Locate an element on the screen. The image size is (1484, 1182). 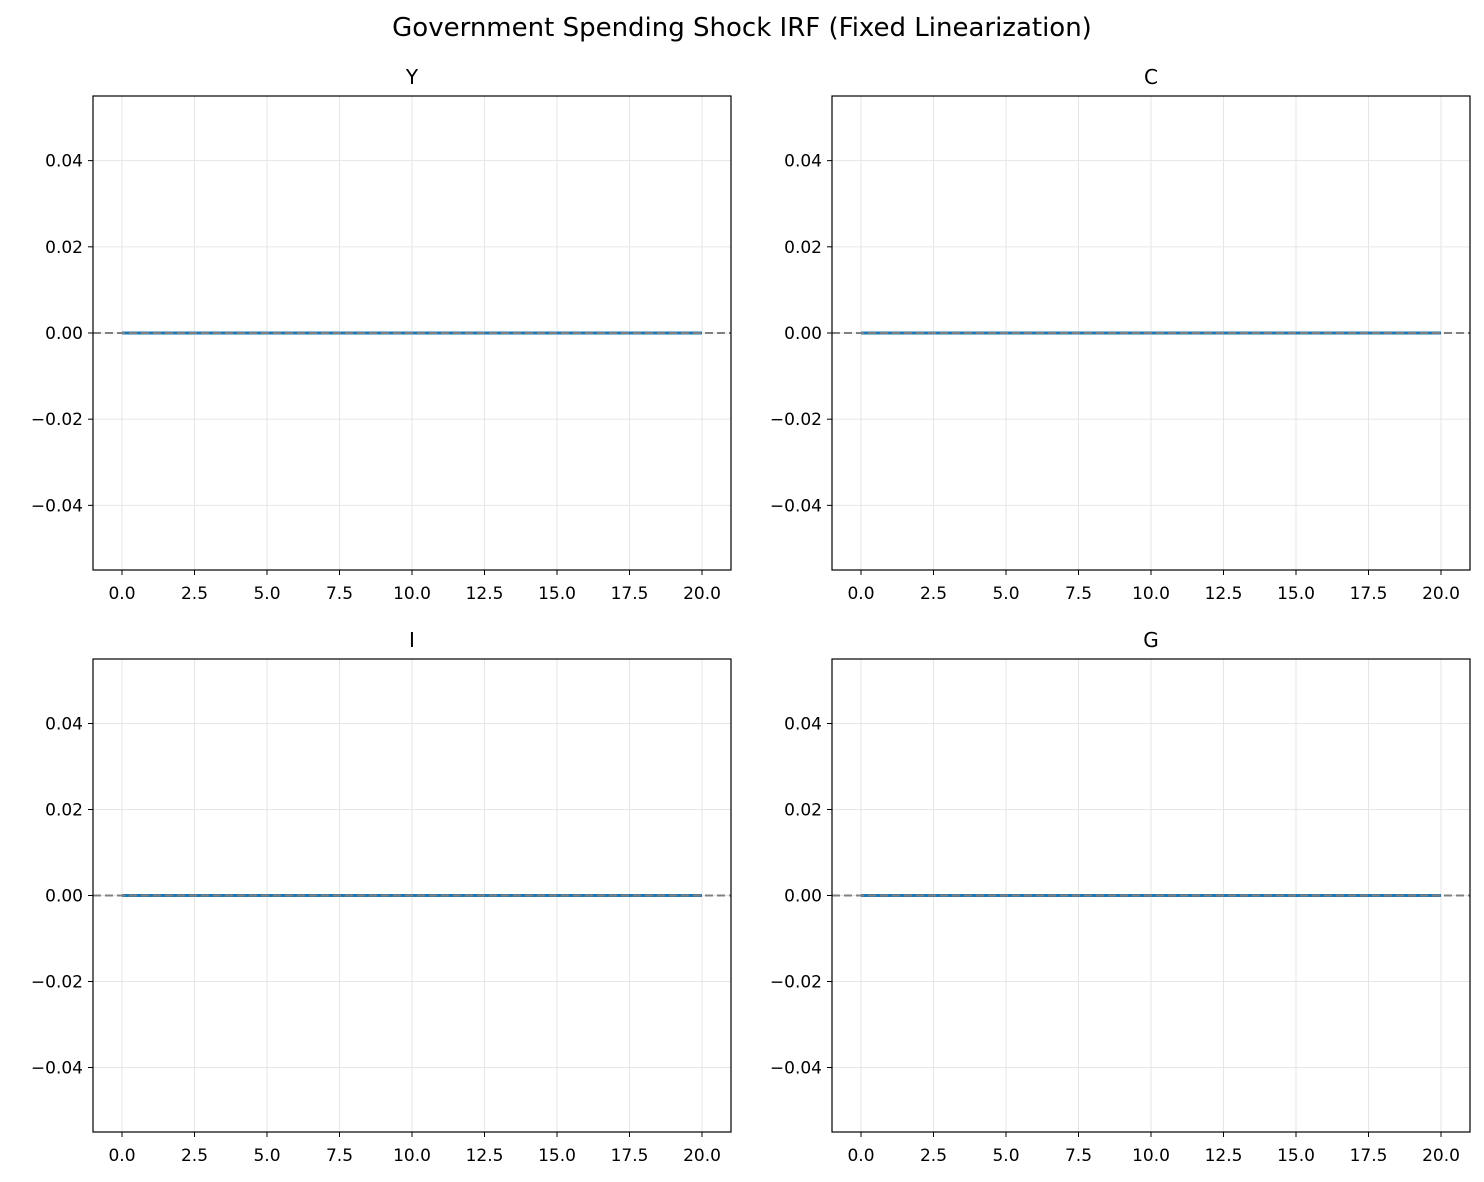
subplot-title: I is located at coordinates (412, 640).